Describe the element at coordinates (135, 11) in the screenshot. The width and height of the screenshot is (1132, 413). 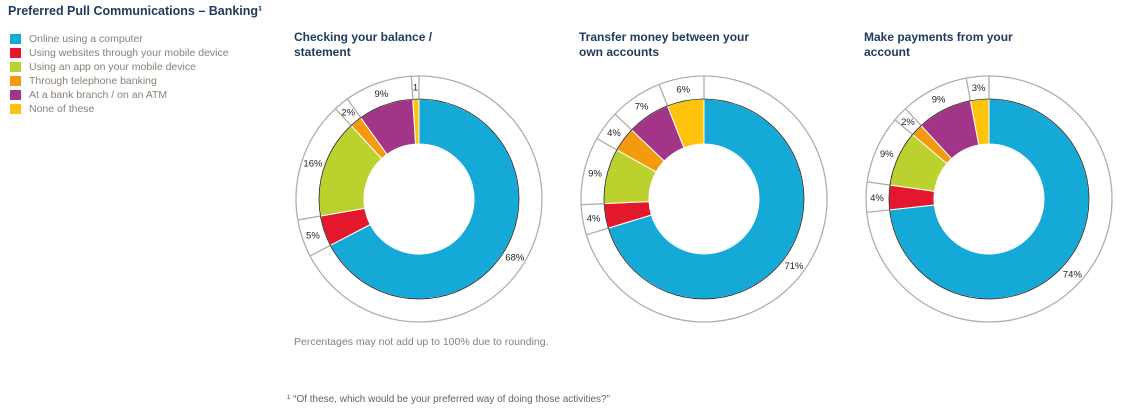
I see `page-title: Preferred Pull Communications – Banking¹` at that location.